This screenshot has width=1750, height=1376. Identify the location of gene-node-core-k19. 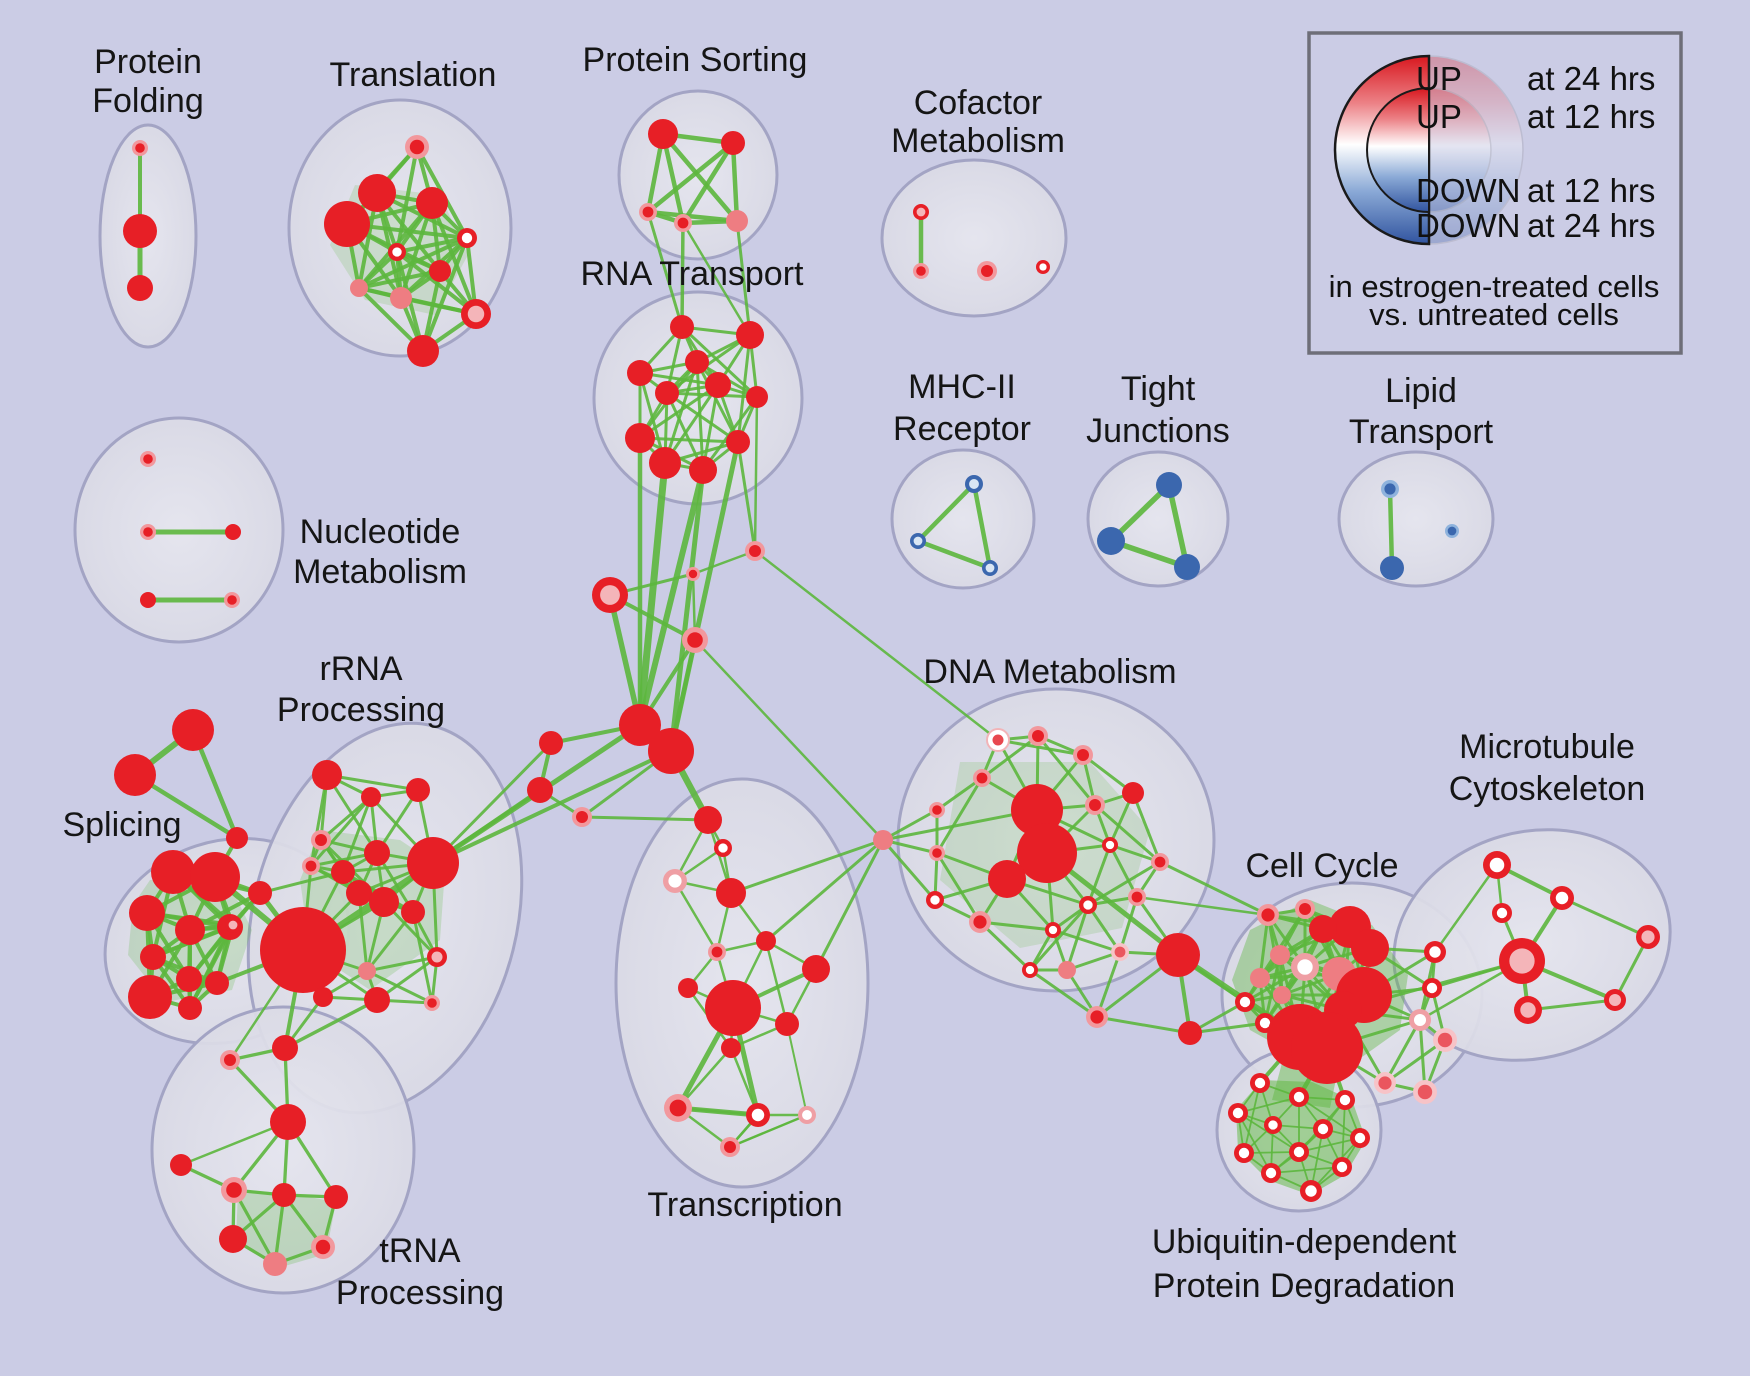
(1435, 952).